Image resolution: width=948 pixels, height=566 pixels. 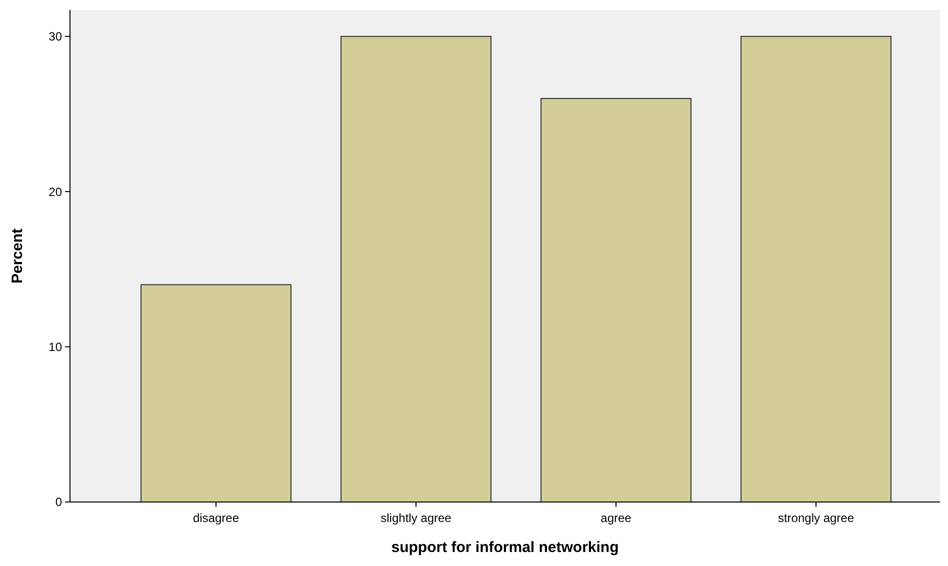 What do you see at coordinates (505, 547) in the screenshot?
I see `x-axis-title: support for informal networking` at bounding box center [505, 547].